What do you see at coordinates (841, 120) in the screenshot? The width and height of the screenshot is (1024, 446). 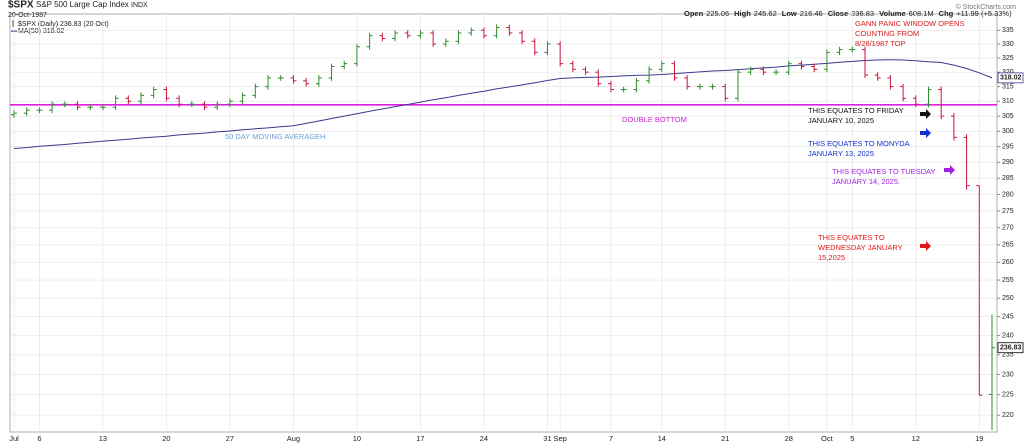 I see `annotation: JANUARY 10, 2025` at bounding box center [841, 120].